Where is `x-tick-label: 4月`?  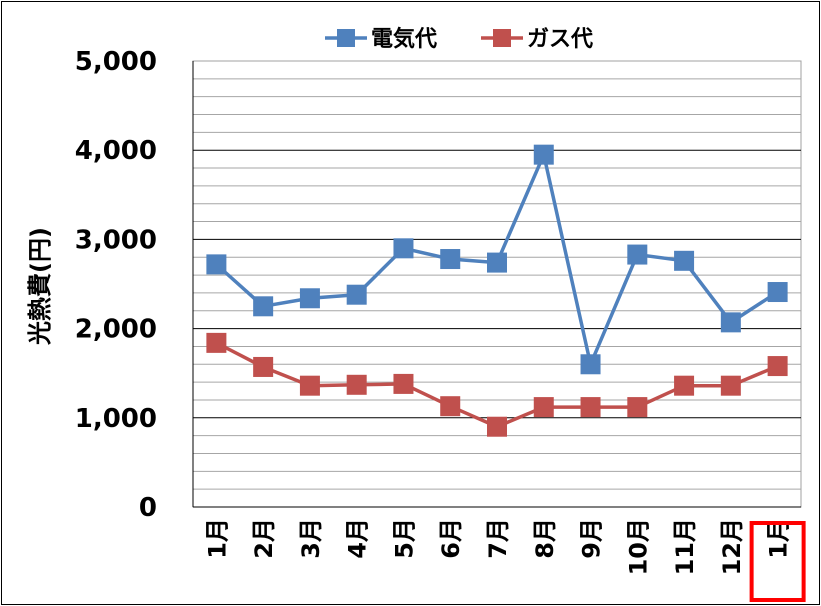
x-tick-label: 4月 is located at coordinates (358, 538).